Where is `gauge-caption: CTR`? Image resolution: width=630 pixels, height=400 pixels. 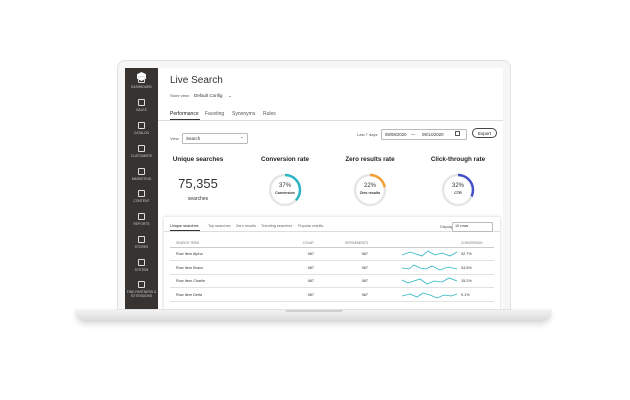 gauge-caption: CTR is located at coordinates (458, 193).